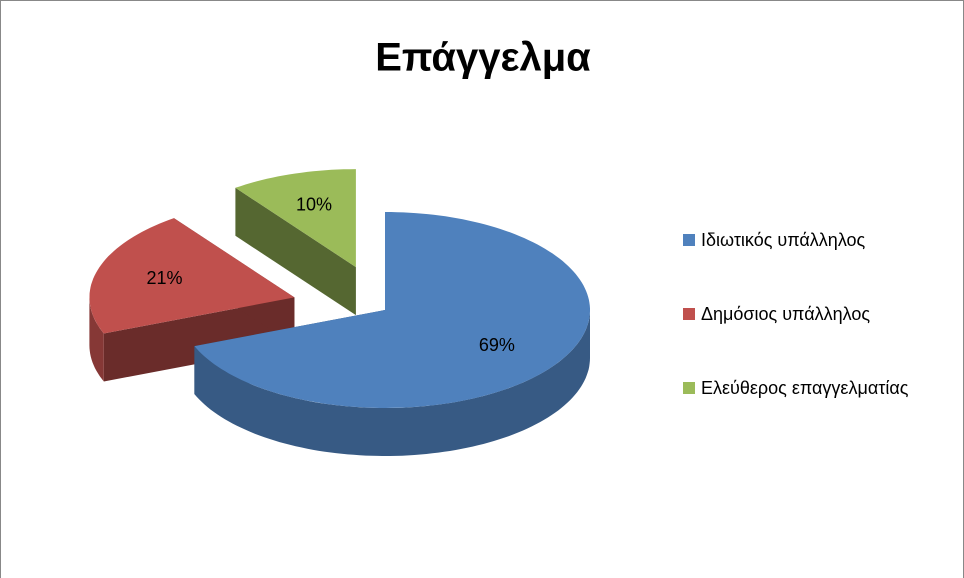 The height and width of the screenshot is (578, 964). What do you see at coordinates (786, 314) in the screenshot?
I see `legend-label: Δημόσιος υπάλληλος` at bounding box center [786, 314].